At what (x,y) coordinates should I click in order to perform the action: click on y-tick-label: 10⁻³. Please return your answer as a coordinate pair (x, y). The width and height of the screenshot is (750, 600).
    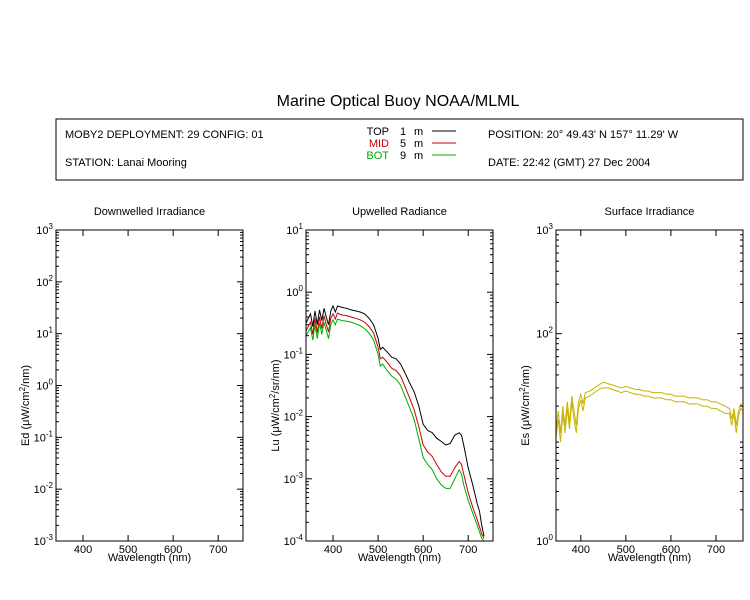
    Looking at the image, I should click on (44, 540).